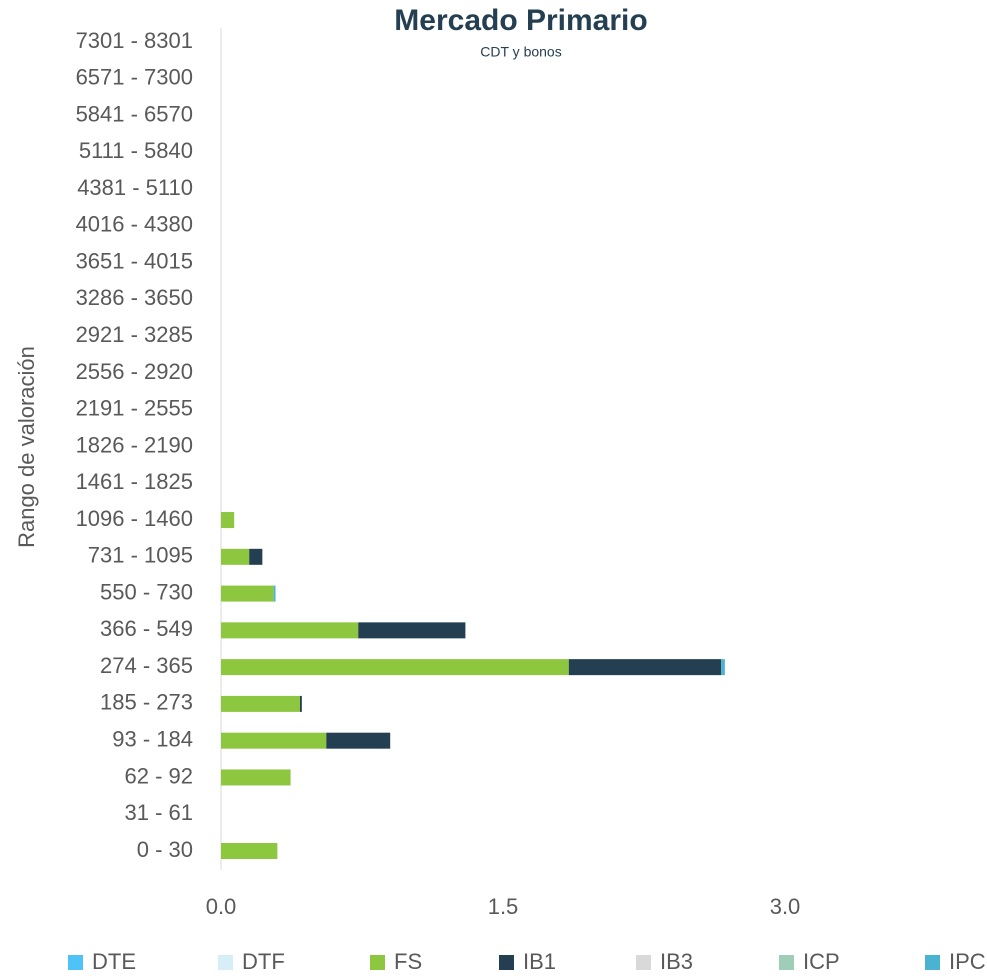  I want to click on y-tick-label: 2191 - 2555, so click(134, 408).